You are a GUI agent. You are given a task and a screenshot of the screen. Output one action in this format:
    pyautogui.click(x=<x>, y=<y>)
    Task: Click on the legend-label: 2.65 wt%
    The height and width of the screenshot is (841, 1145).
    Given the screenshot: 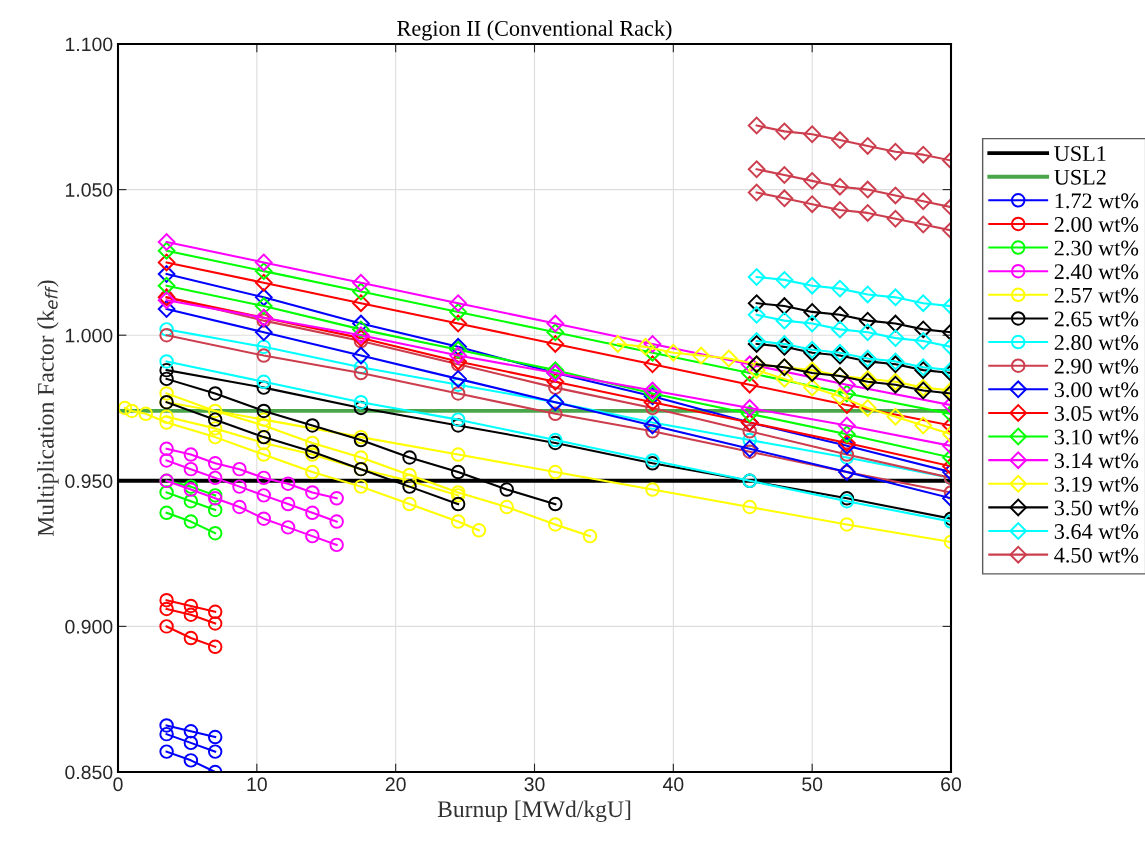 What is the action you would take?
    pyautogui.click(x=1096, y=319)
    